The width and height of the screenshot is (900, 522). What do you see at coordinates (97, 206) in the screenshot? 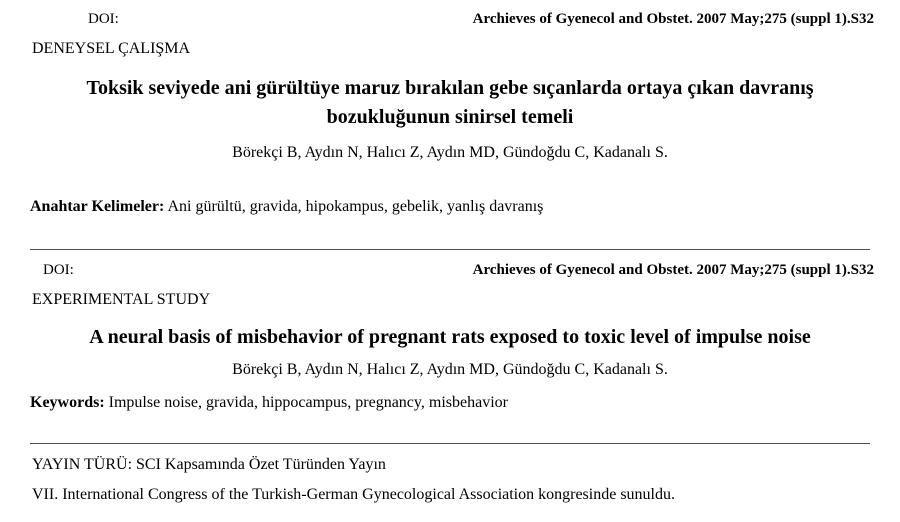
I see `keywords-label: Anahtar Kelimeler:` at bounding box center [97, 206].